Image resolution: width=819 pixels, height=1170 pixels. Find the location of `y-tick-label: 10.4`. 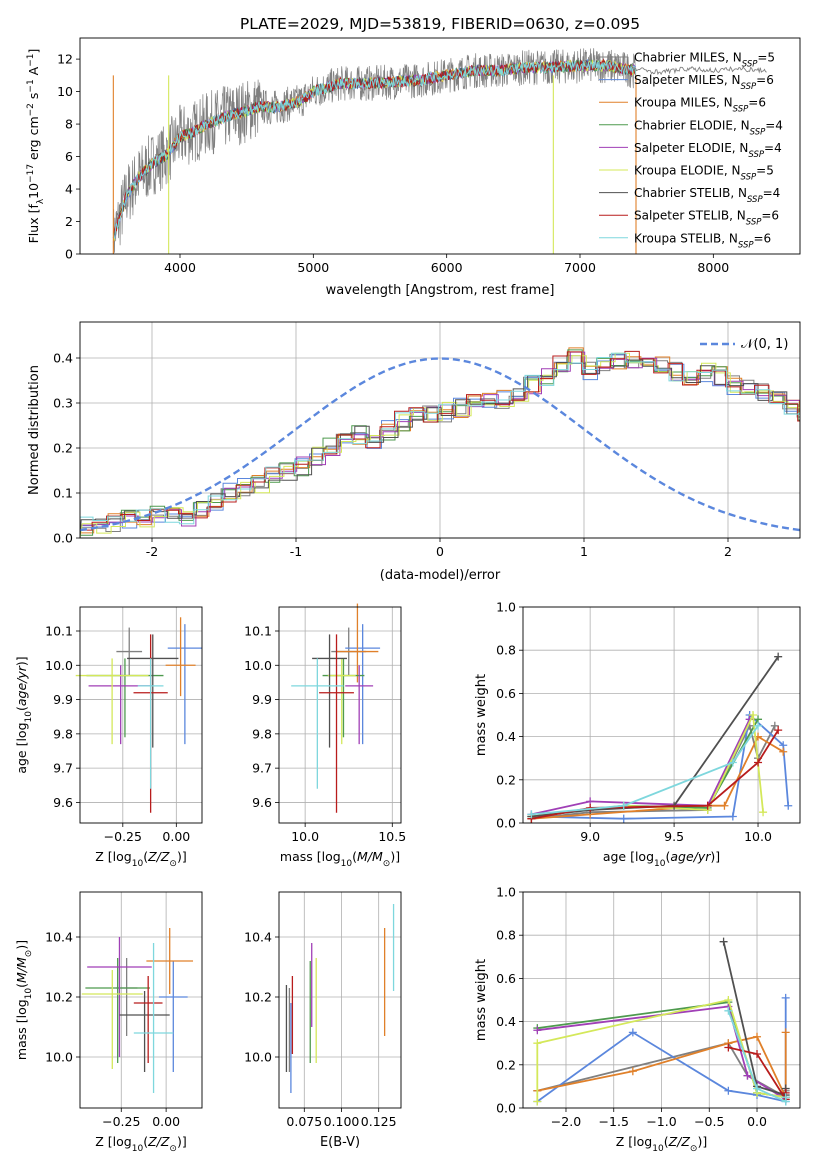

y-tick-label: 10.4 is located at coordinates (59, 937).